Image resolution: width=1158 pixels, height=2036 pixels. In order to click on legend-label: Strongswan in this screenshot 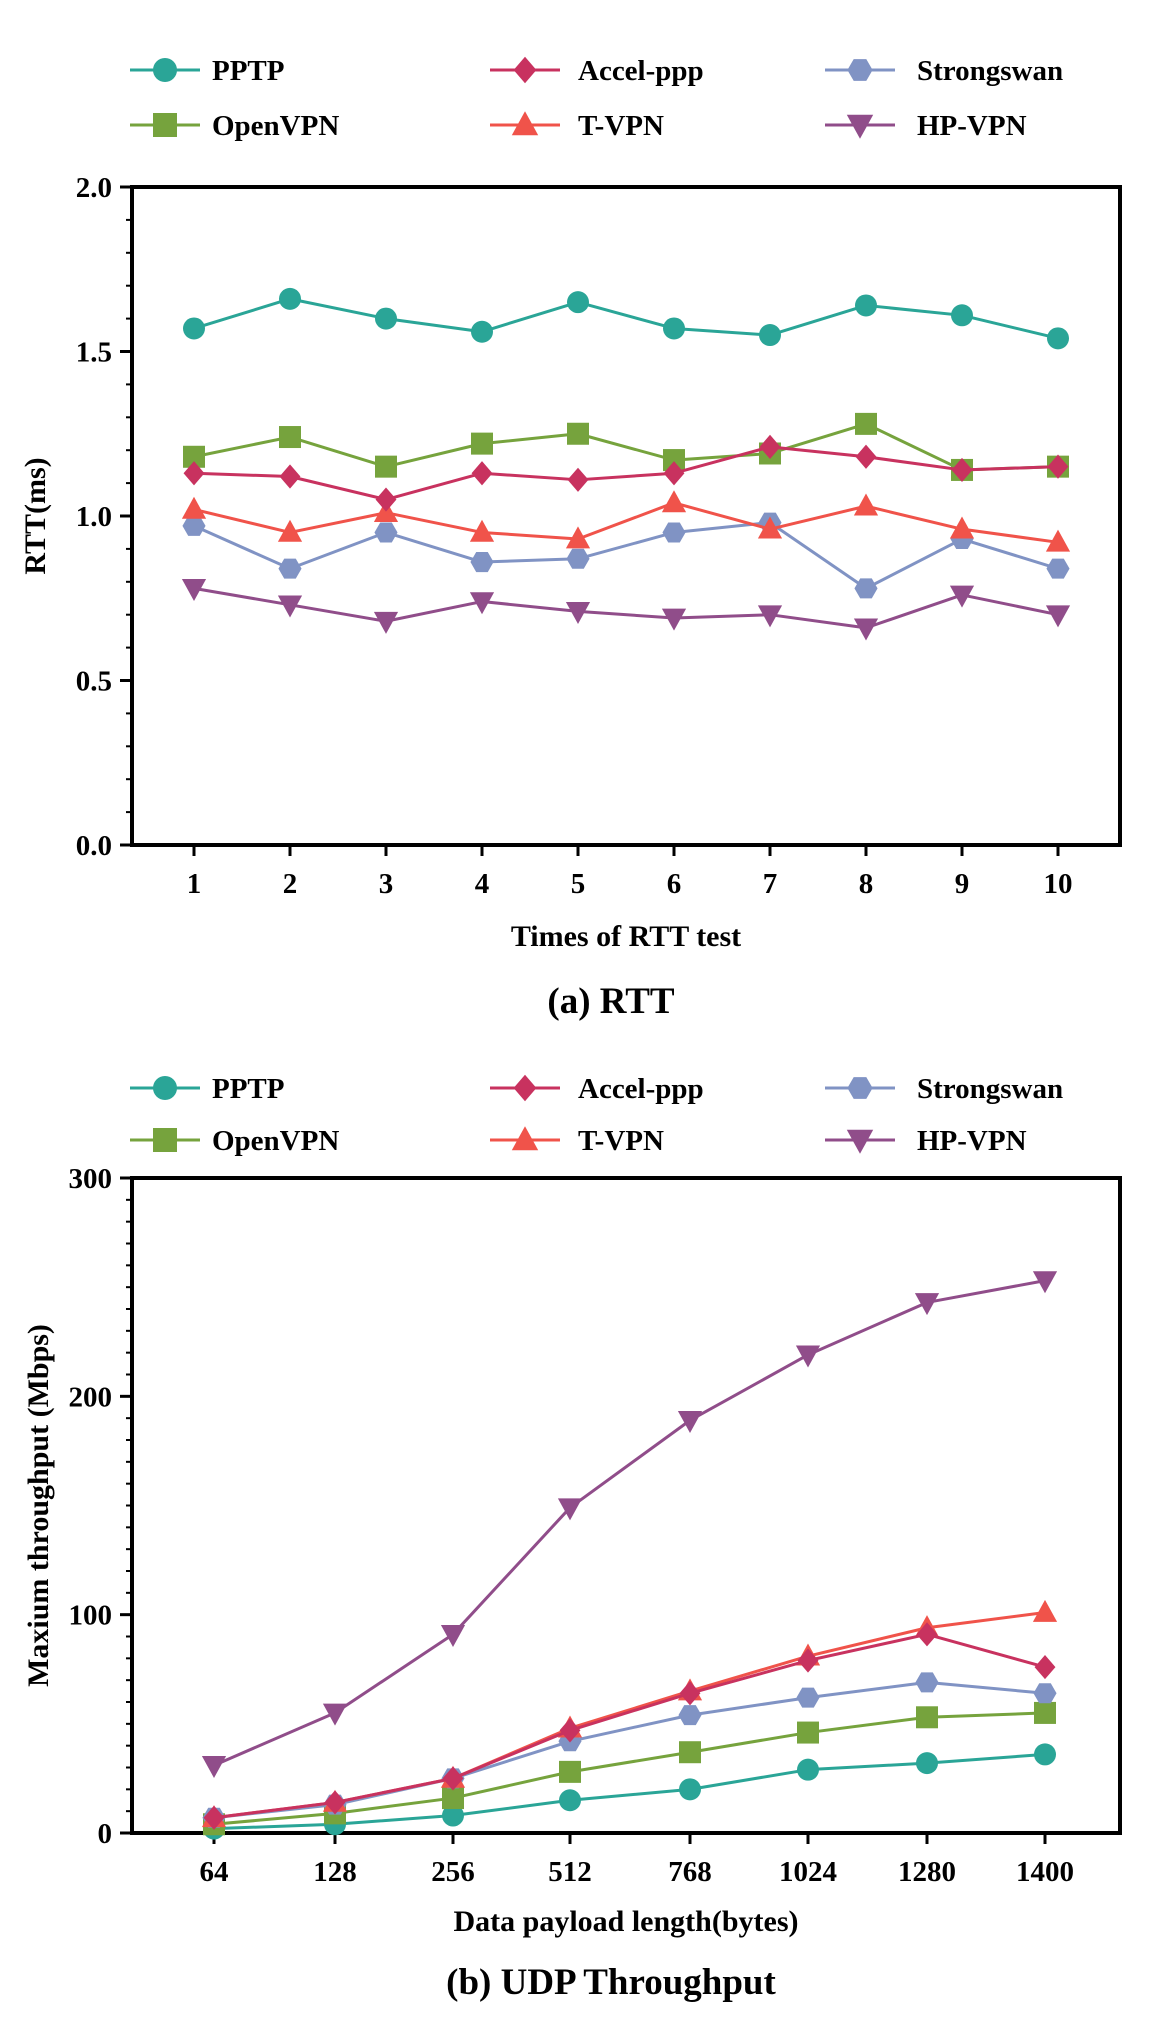, I will do `click(990, 71)`.